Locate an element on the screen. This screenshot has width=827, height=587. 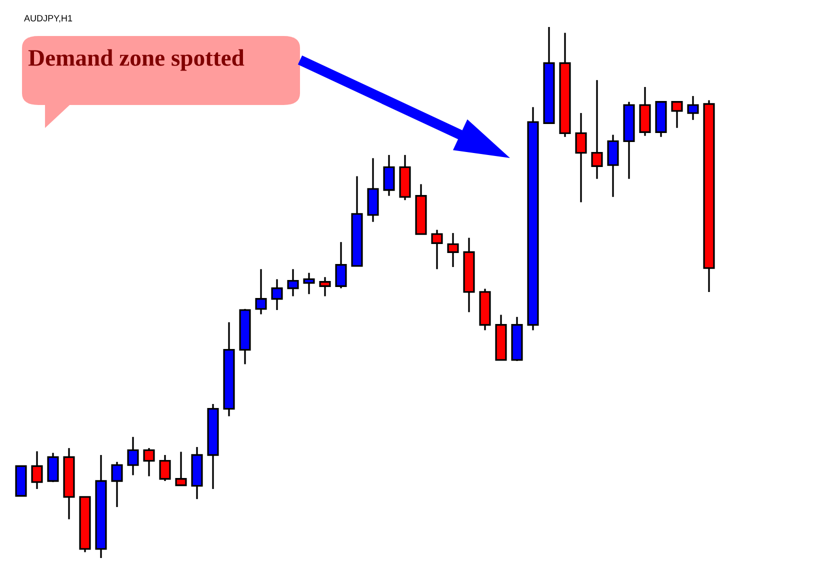
annotation: Demand zone spotted is located at coordinates (136, 60).